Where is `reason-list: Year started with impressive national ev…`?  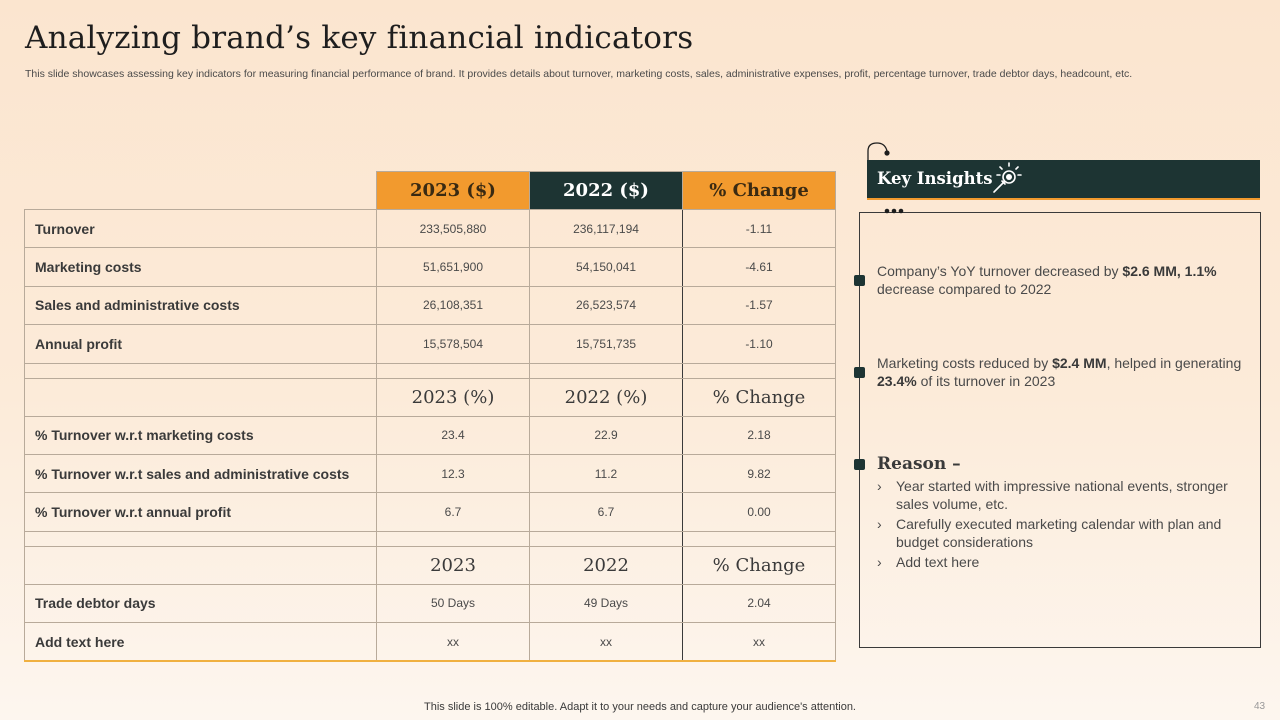 reason-list: Year started with impressive national ev… is located at coordinates (1057, 525).